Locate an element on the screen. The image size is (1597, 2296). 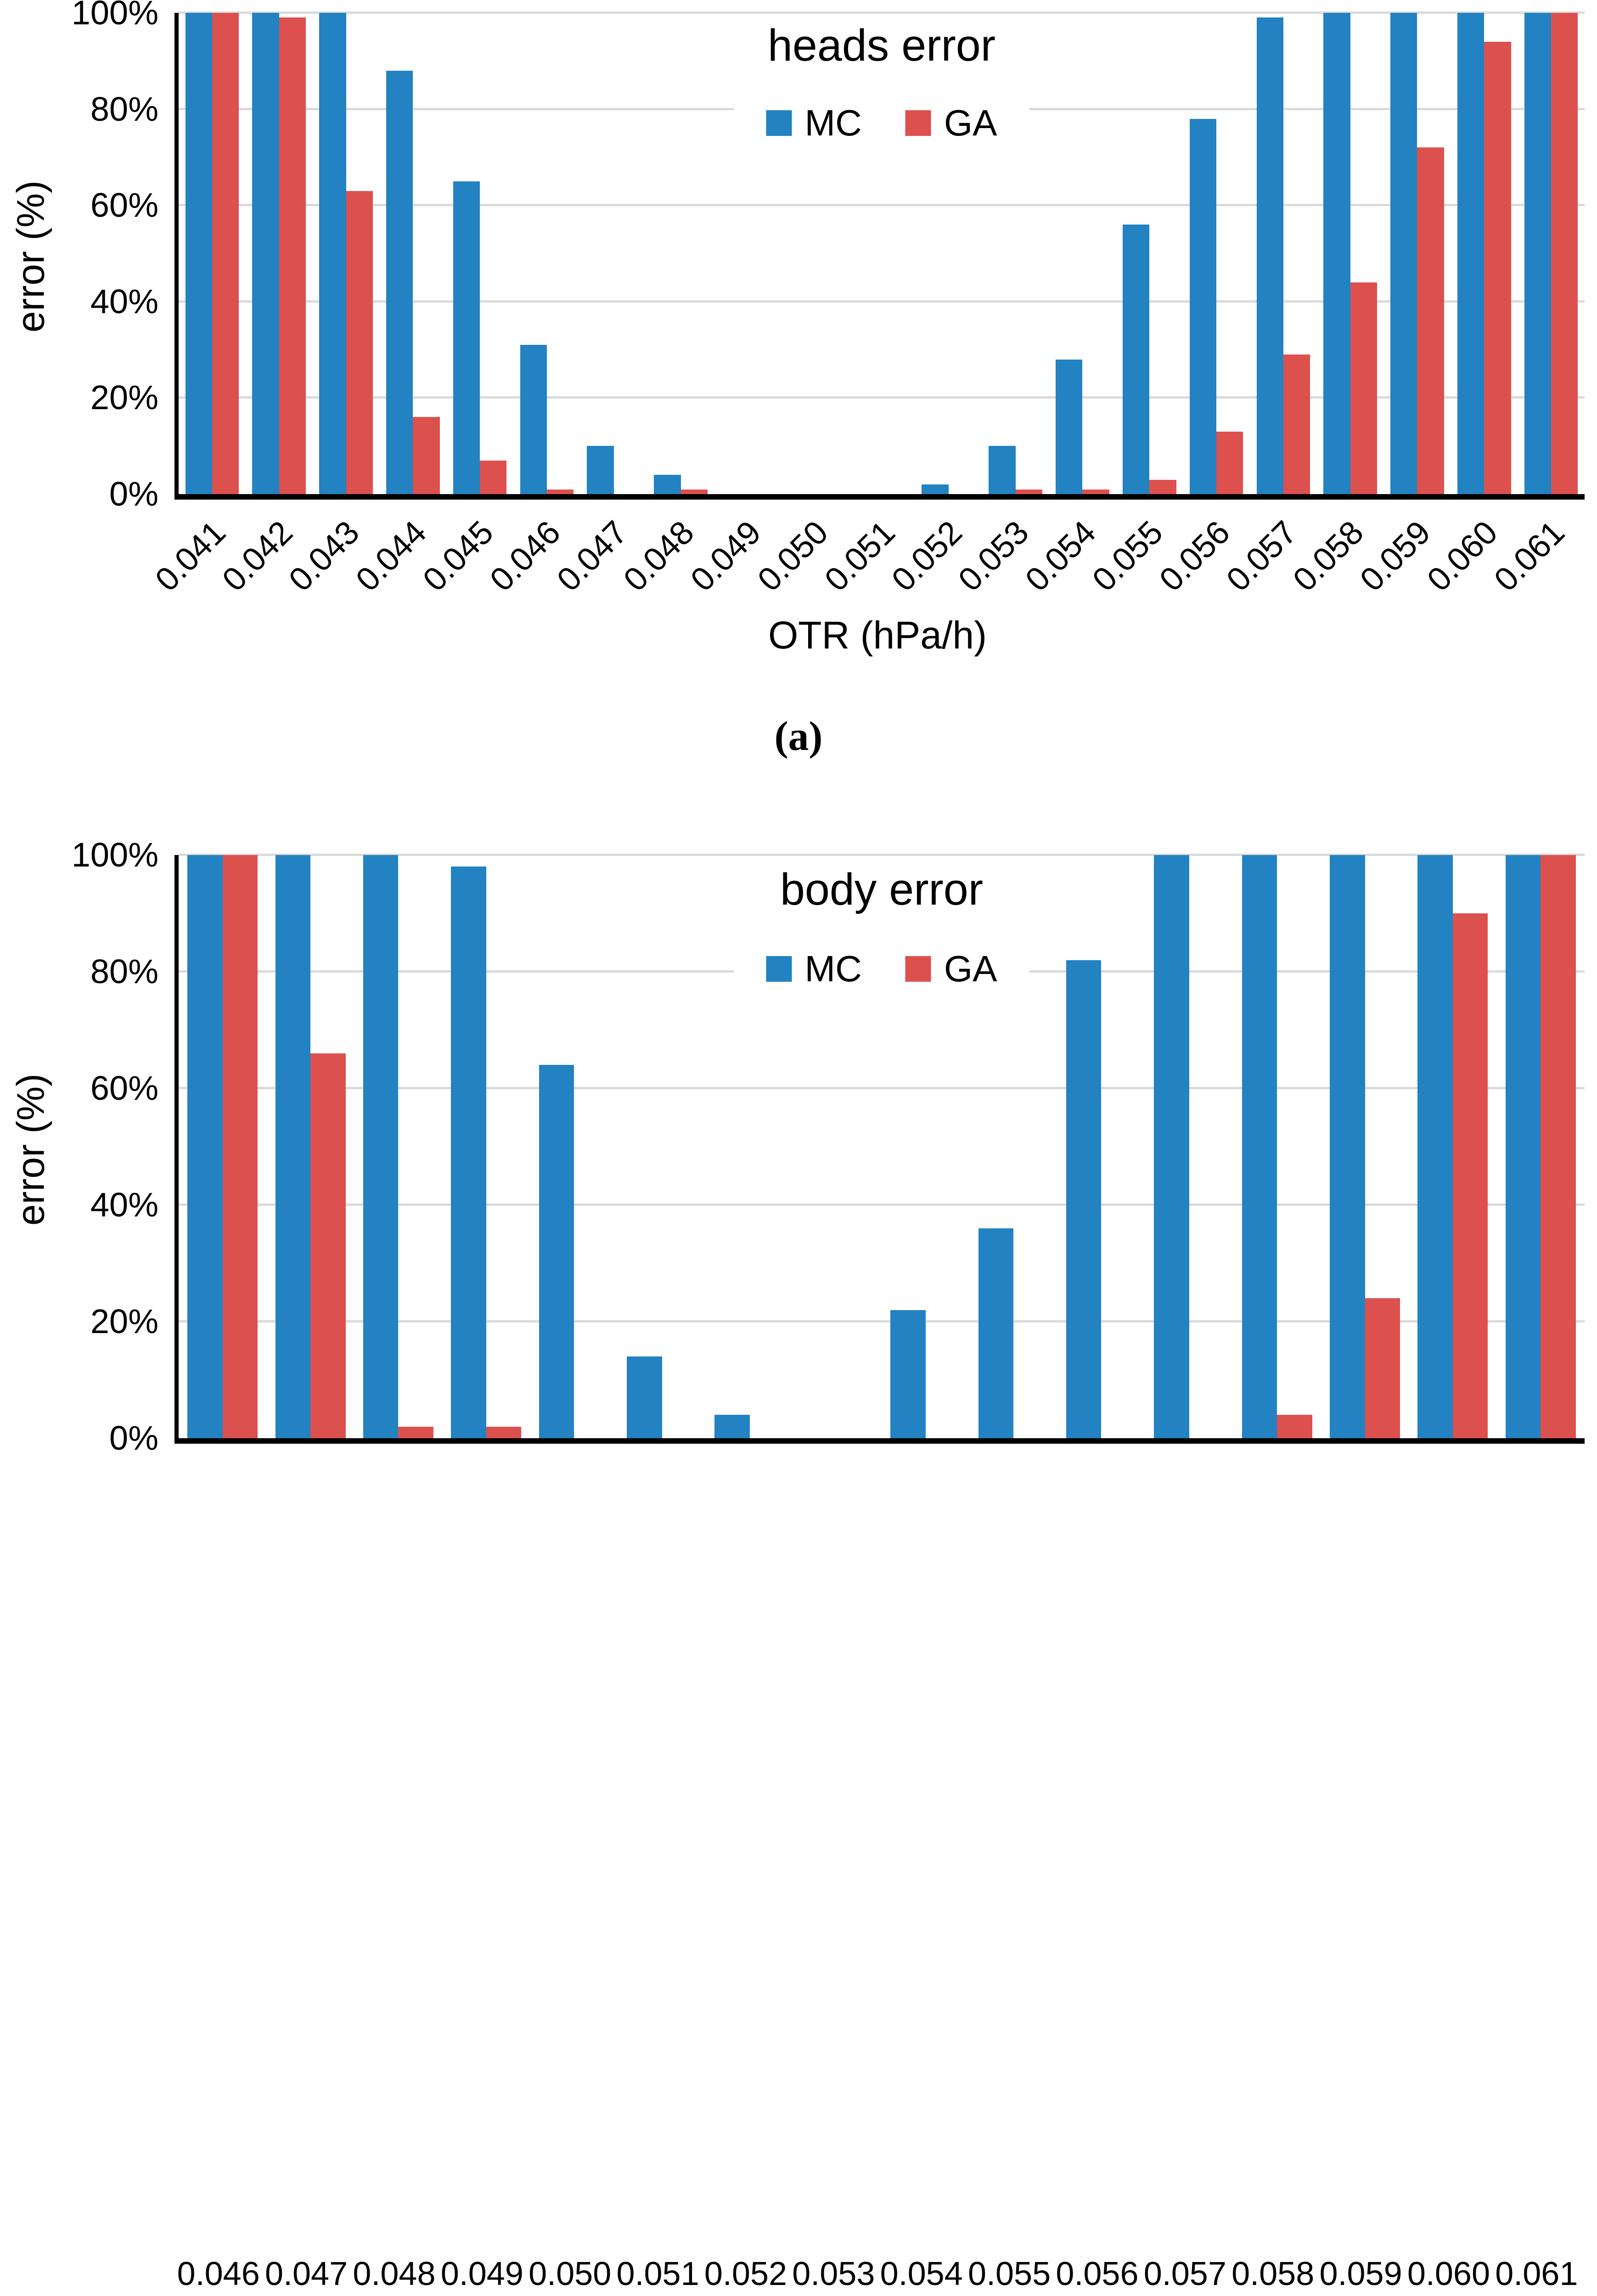
bar-ga-0.055 is located at coordinates (1162, 486).